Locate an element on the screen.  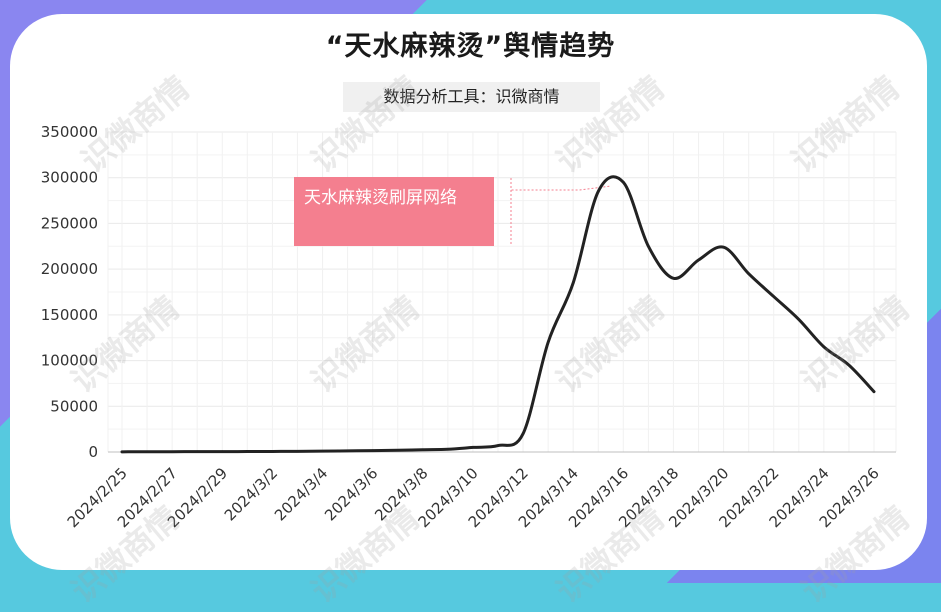
x-tick-label: 2024/3/4 is located at coordinates (301, 494).